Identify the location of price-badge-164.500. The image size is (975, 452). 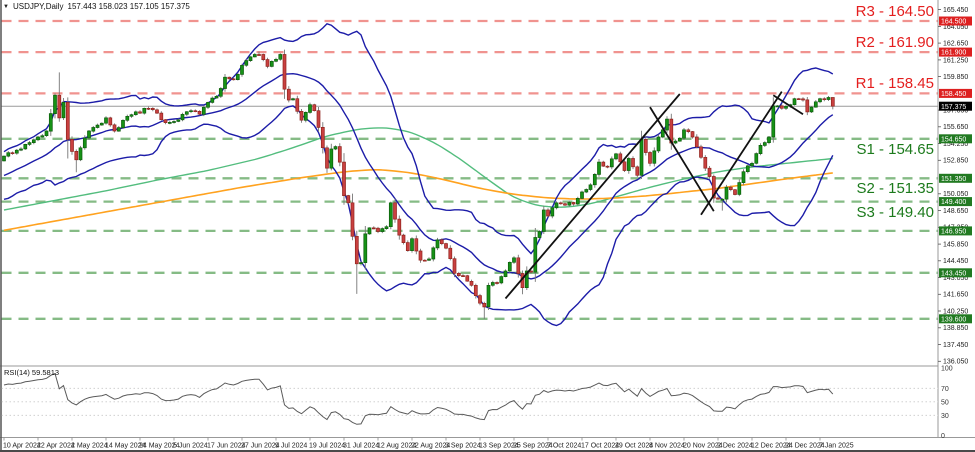
(955, 21).